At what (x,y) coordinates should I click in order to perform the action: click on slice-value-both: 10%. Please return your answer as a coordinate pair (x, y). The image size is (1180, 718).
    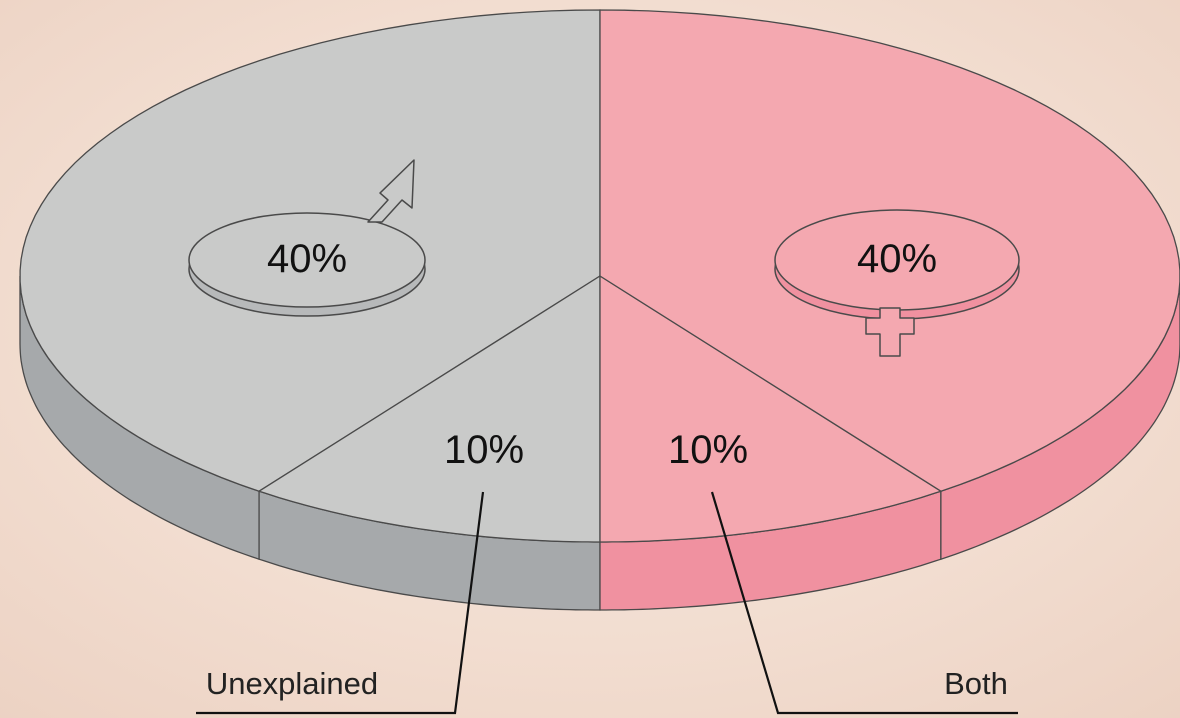
    Looking at the image, I should click on (708, 450).